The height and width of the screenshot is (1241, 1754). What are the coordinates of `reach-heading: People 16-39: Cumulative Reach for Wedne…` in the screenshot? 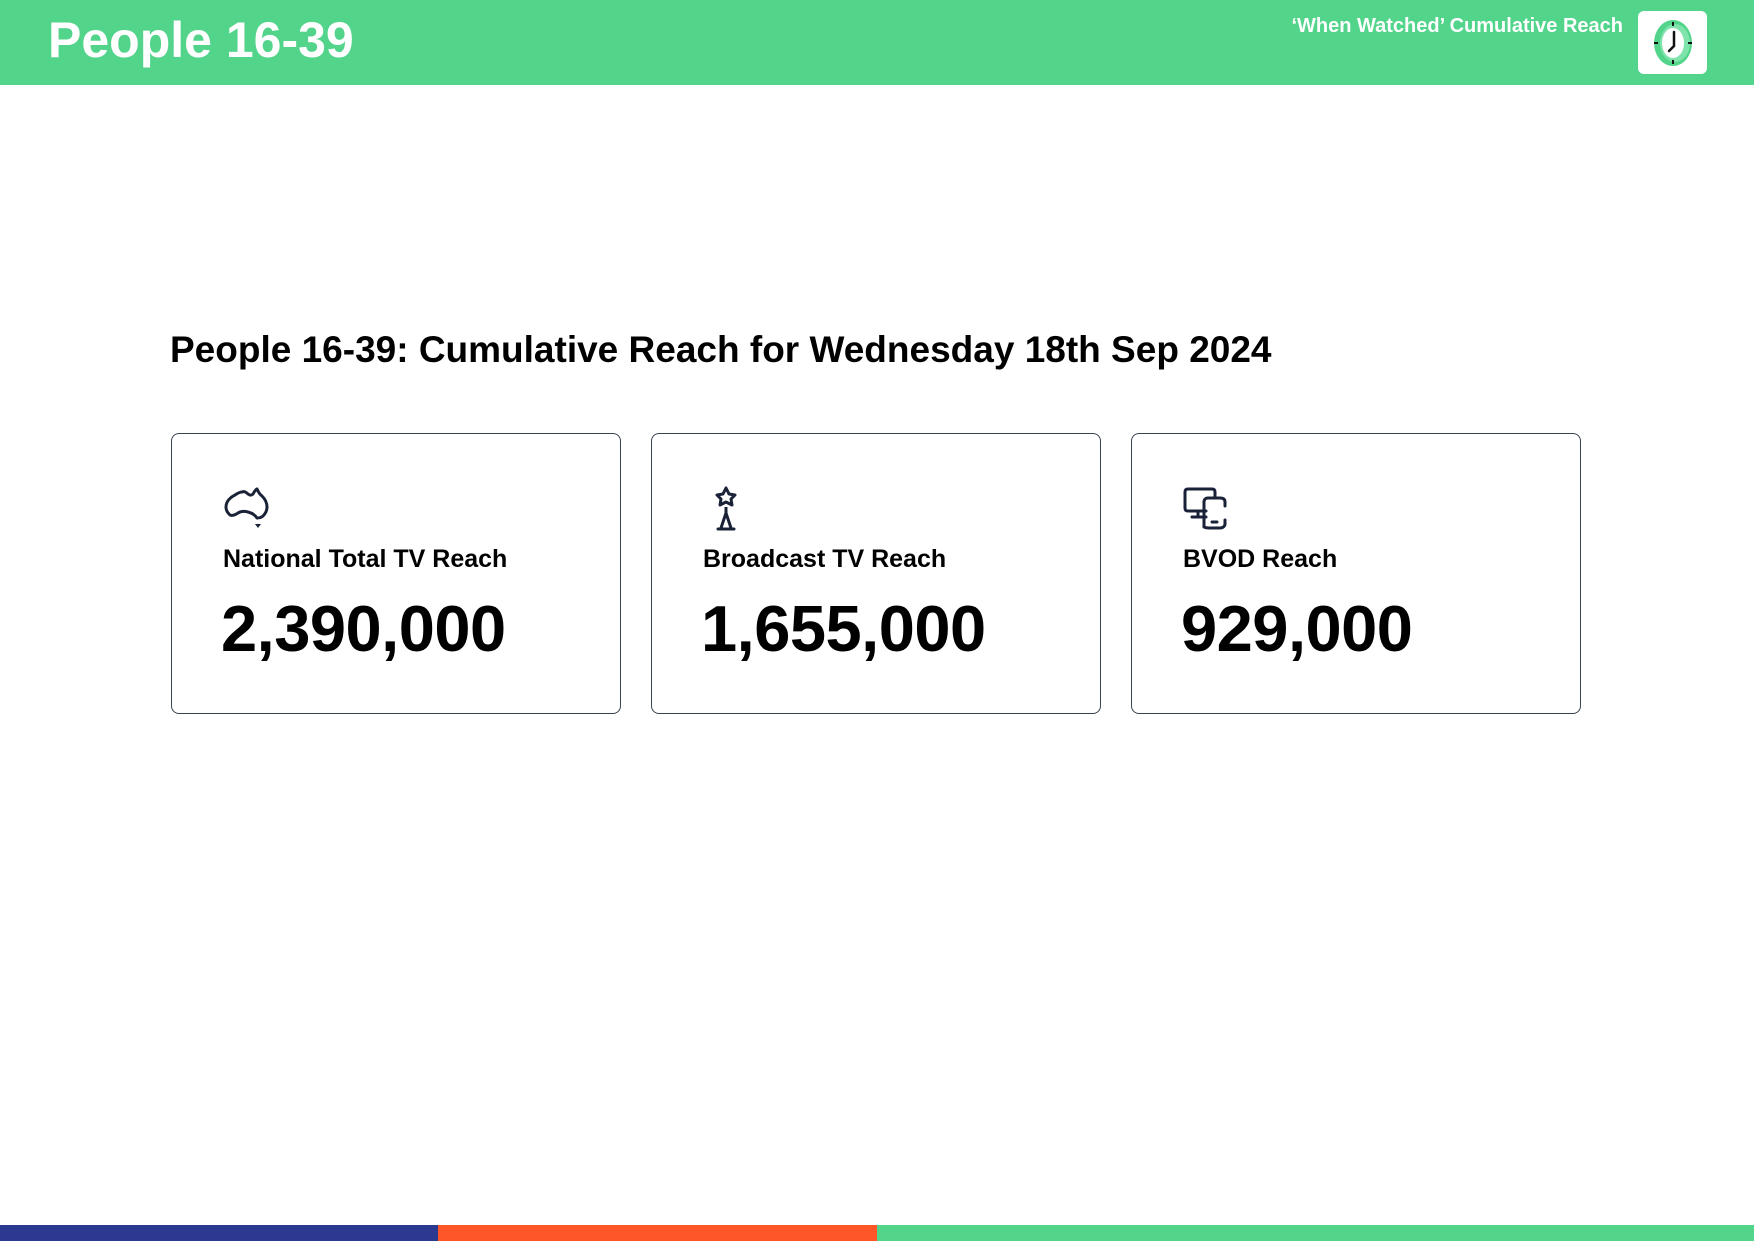 It's located at (721, 349).